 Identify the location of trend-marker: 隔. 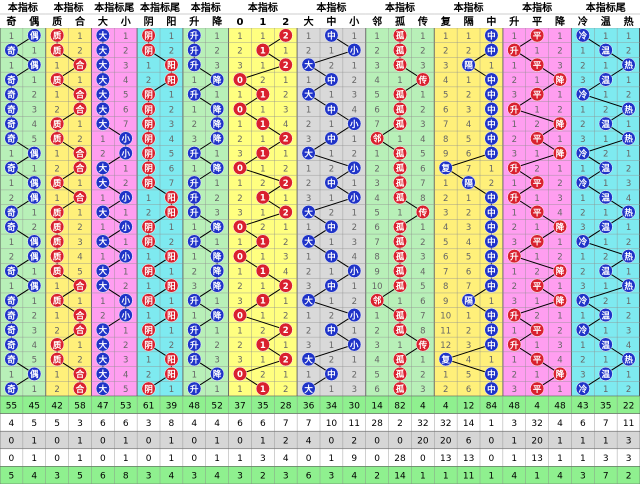
(468, 300).